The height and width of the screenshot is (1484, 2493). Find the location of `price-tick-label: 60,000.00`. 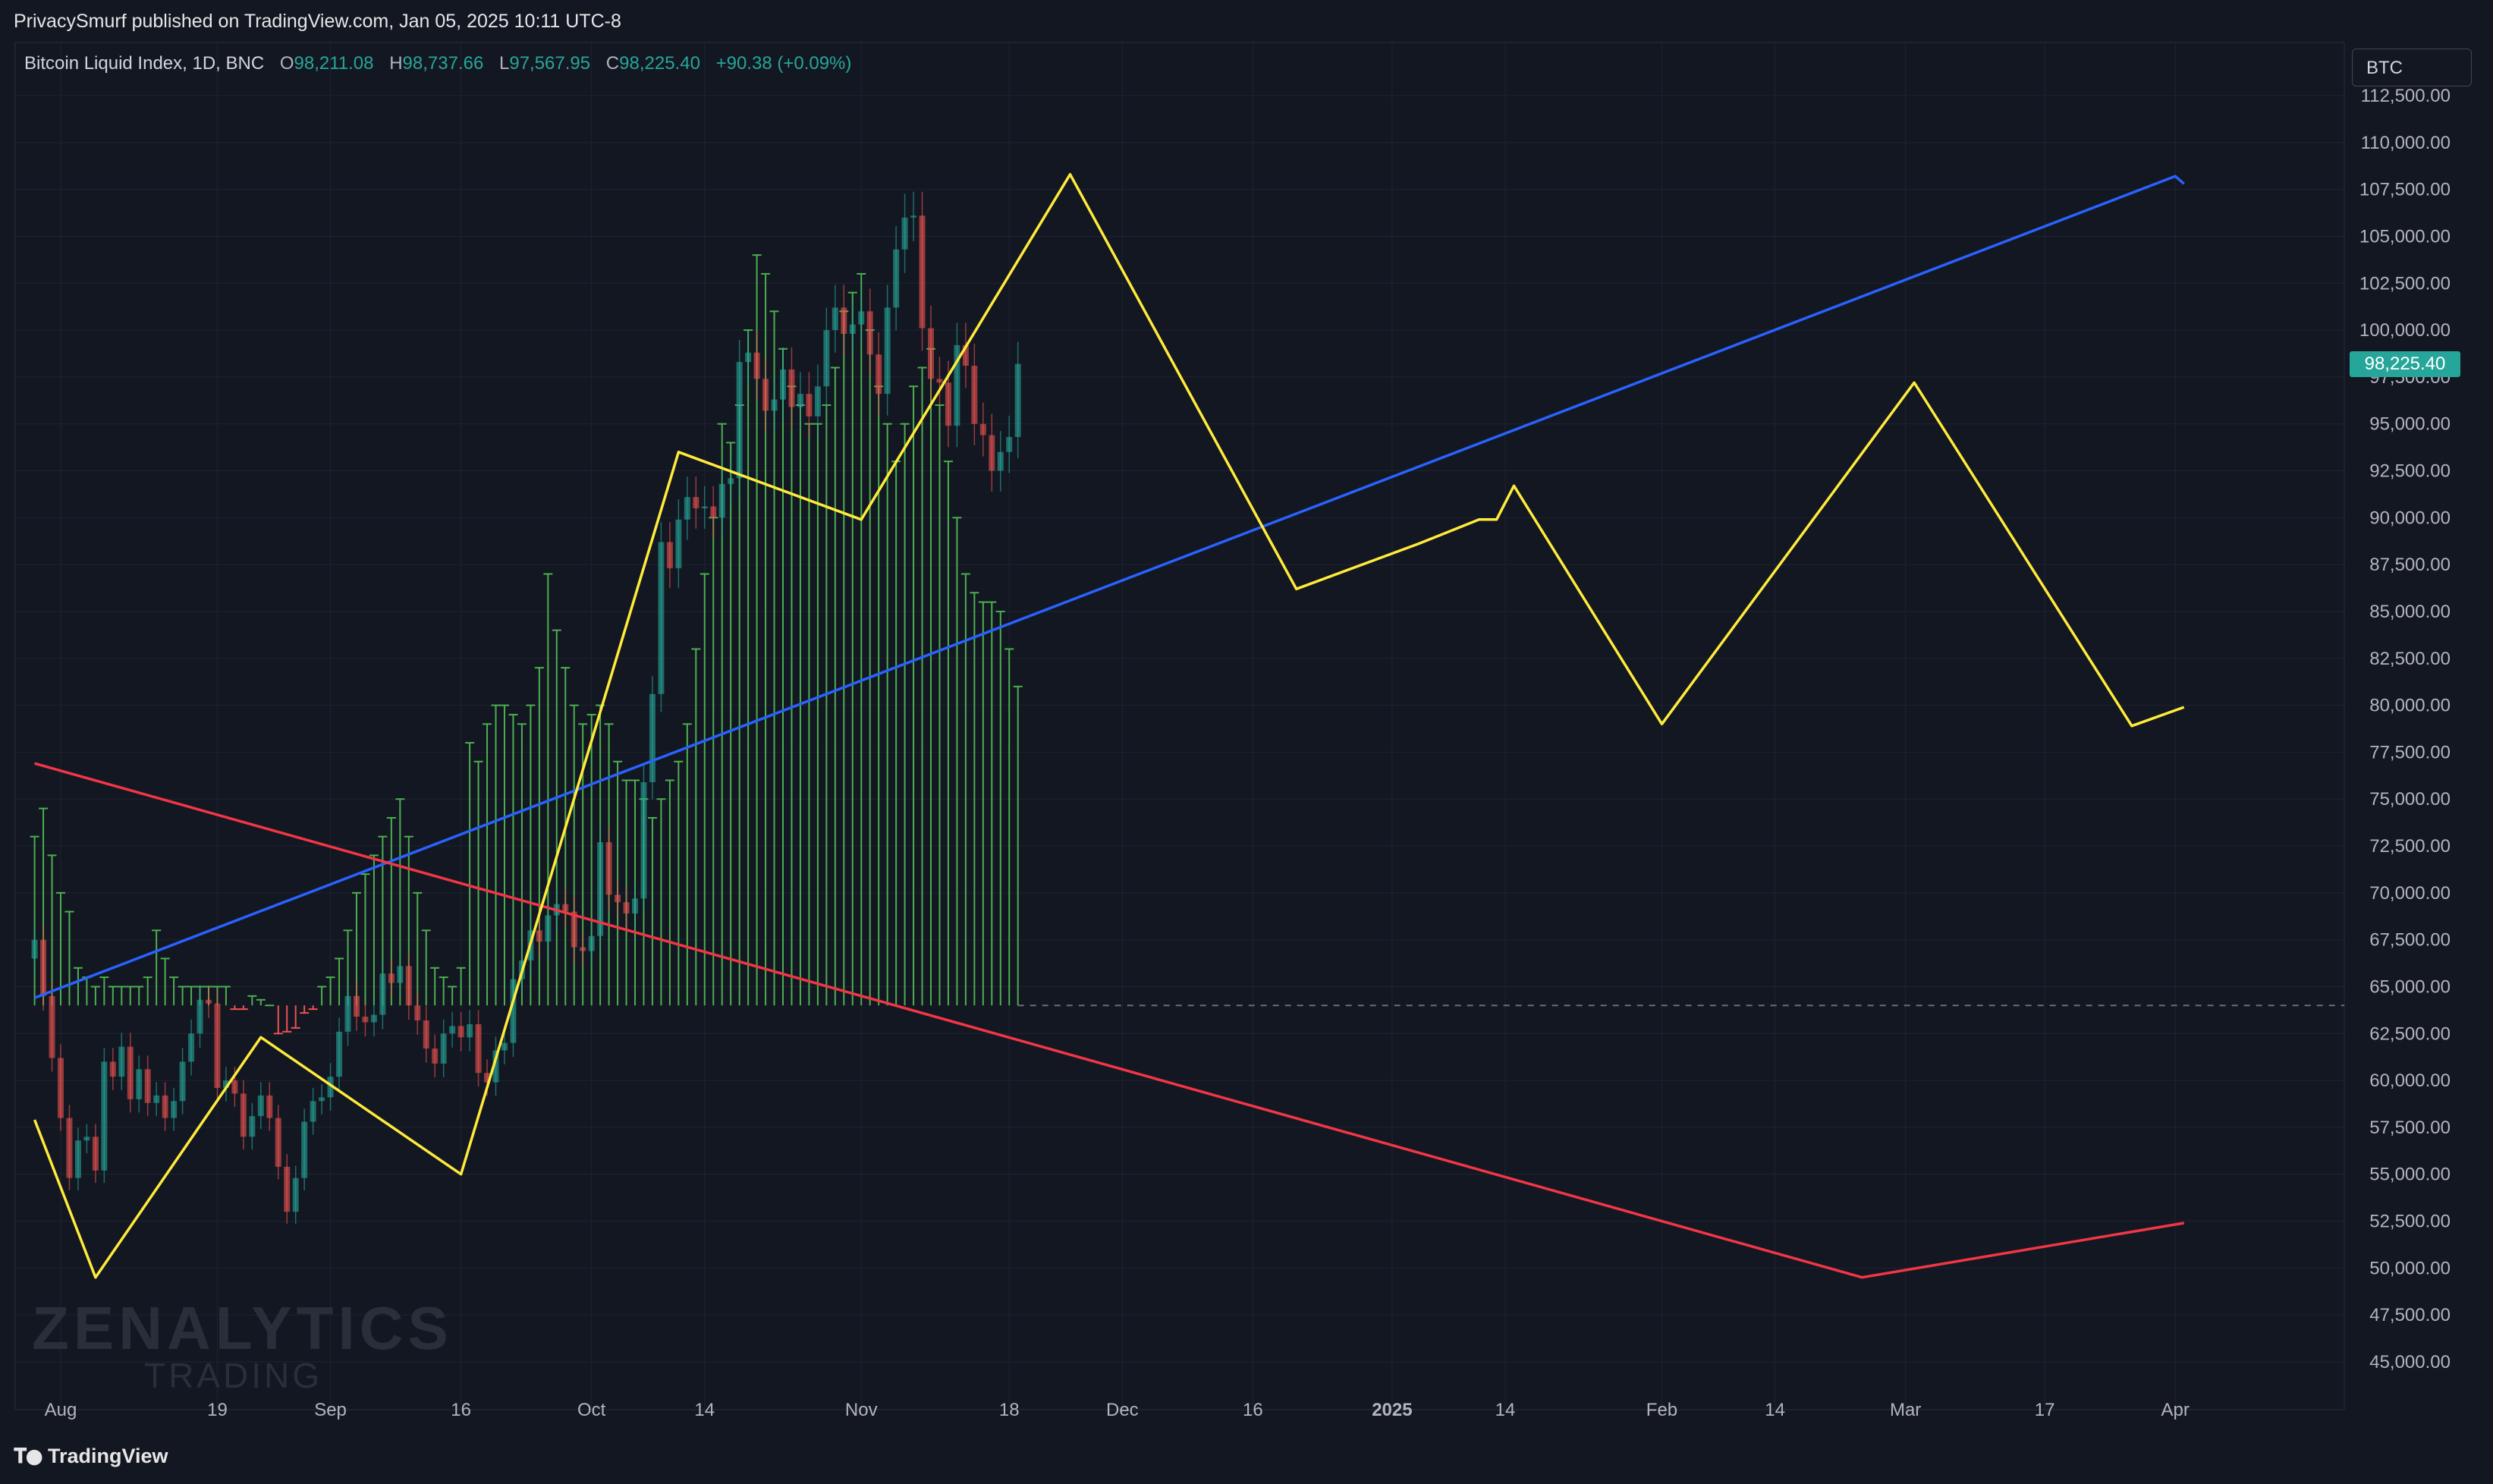

price-tick-label: 60,000.00 is located at coordinates (2410, 1081).